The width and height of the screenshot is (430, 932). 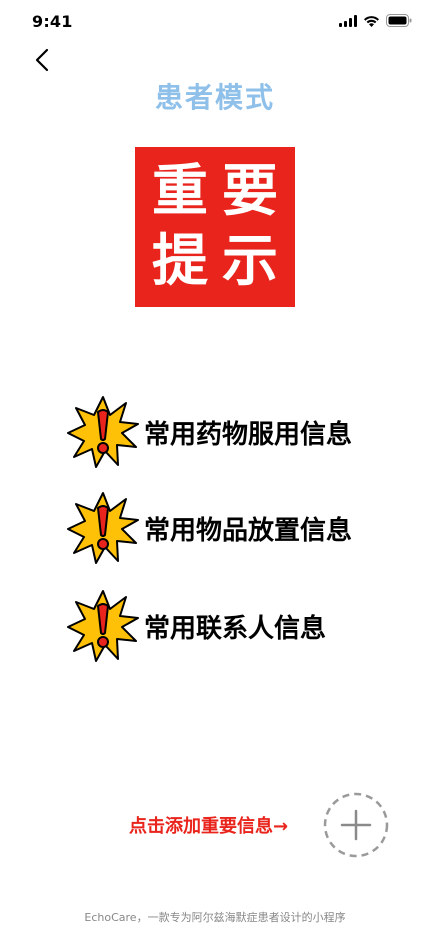 What do you see at coordinates (248, 434) in the screenshot?
I see `info-item-label: 常用药物服用信息` at bounding box center [248, 434].